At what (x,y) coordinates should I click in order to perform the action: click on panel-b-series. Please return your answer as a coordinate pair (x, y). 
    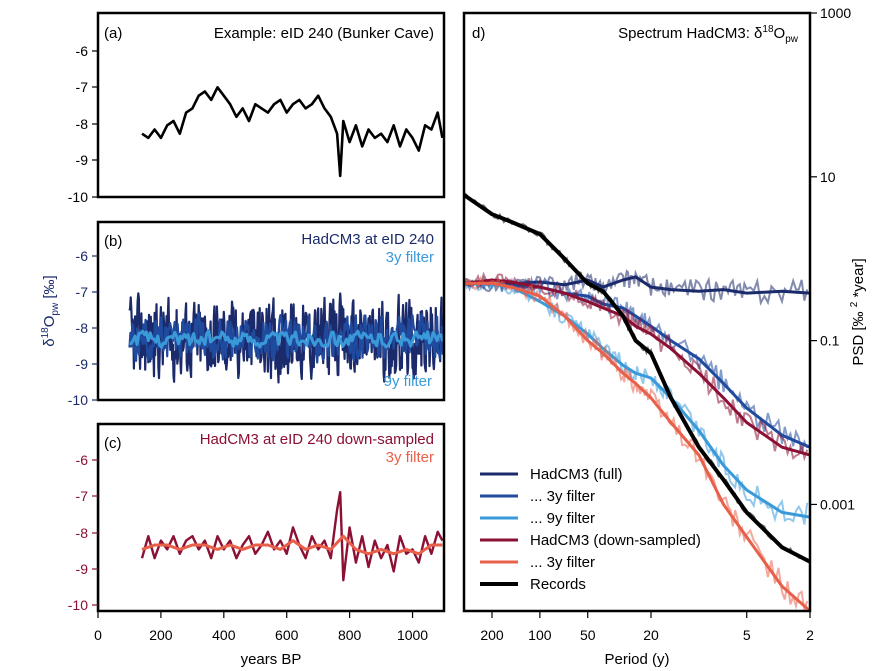
    Looking at the image, I should click on (286, 338).